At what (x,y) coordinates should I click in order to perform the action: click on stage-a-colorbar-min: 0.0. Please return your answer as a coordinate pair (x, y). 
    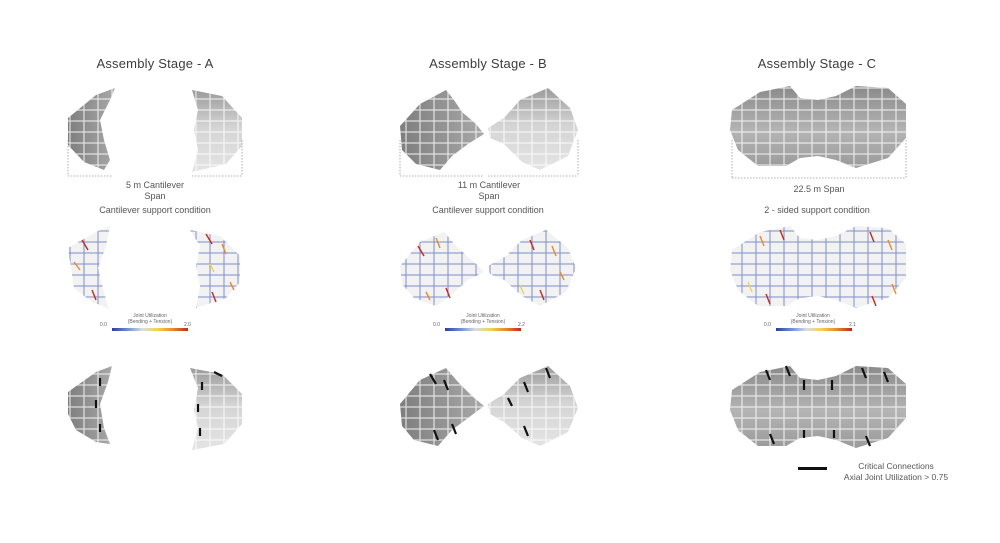
    Looking at the image, I should click on (103, 325).